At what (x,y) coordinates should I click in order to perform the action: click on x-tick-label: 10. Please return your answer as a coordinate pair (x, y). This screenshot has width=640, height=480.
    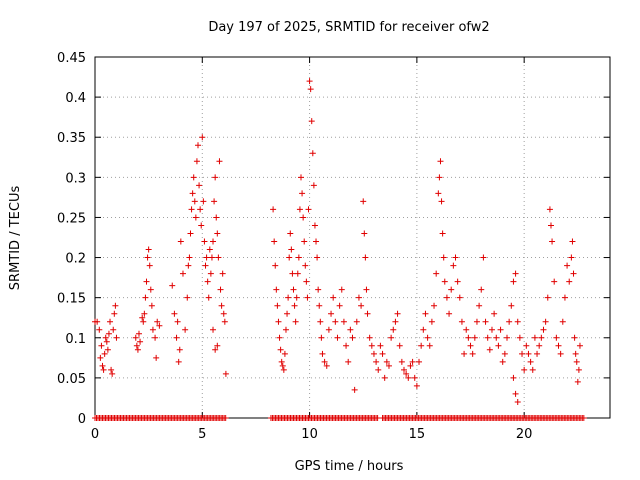
    Looking at the image, I should click on (309, 434).